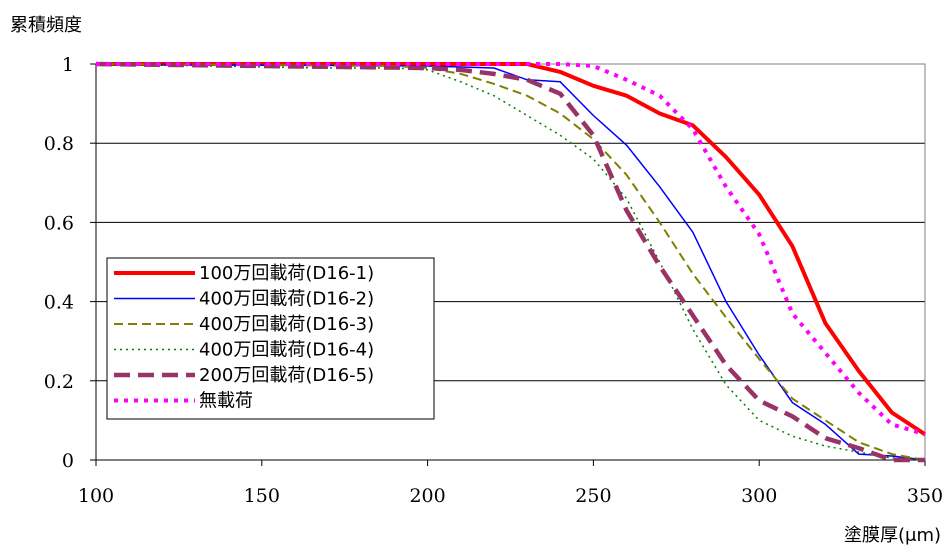  I want to click on legend-label-6: 無載荷, so click(226, 401).